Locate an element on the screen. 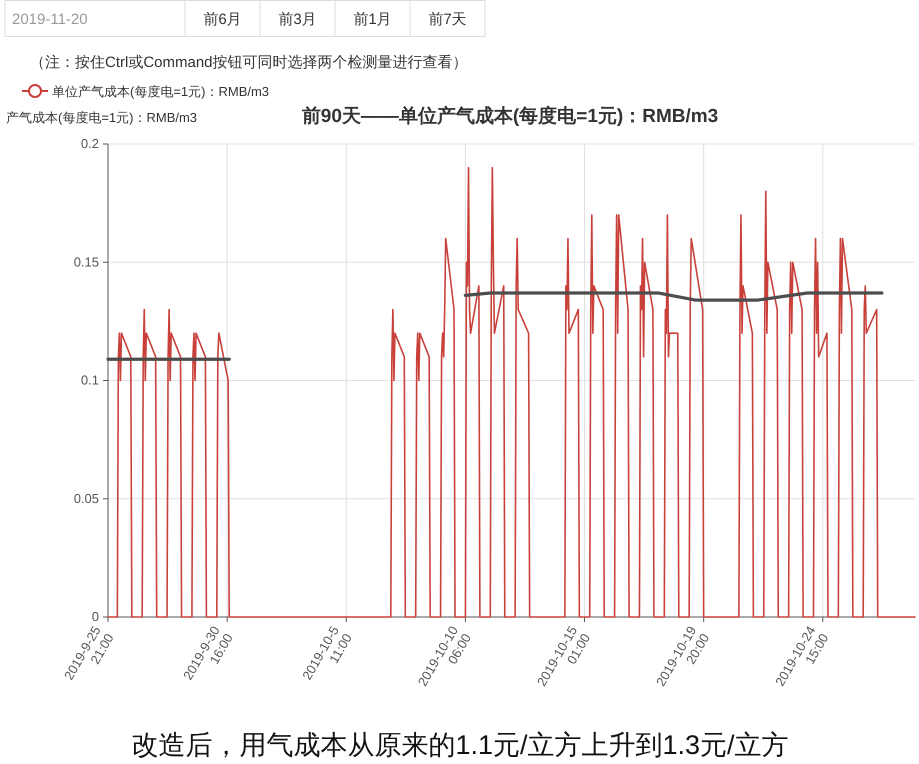  legend: 单位产气成本(每度电=1元)：RMB/m3 is located at coordinates (146, 91).